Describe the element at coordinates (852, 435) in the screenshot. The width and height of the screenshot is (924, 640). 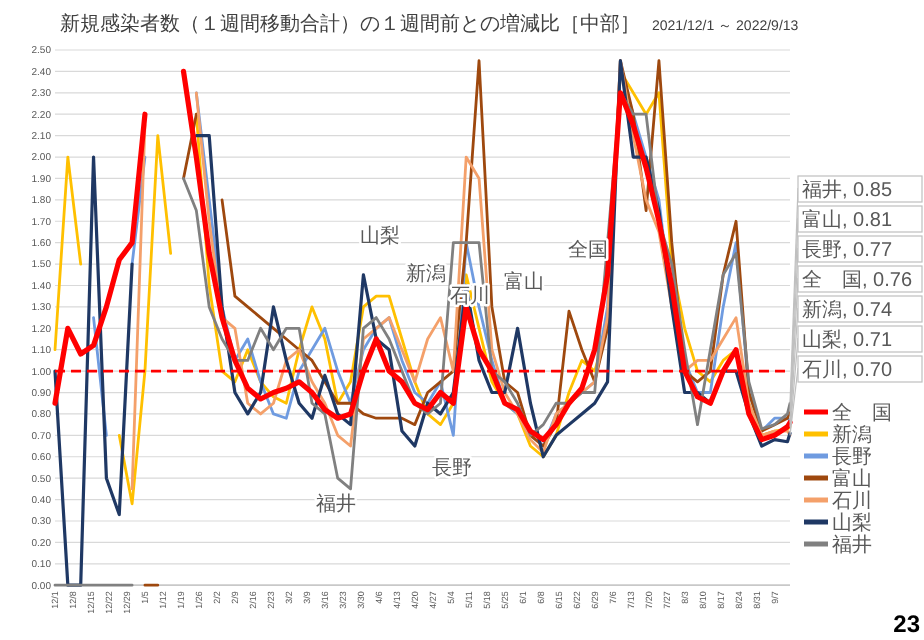
I see `legend-label: 新潟` at that location.